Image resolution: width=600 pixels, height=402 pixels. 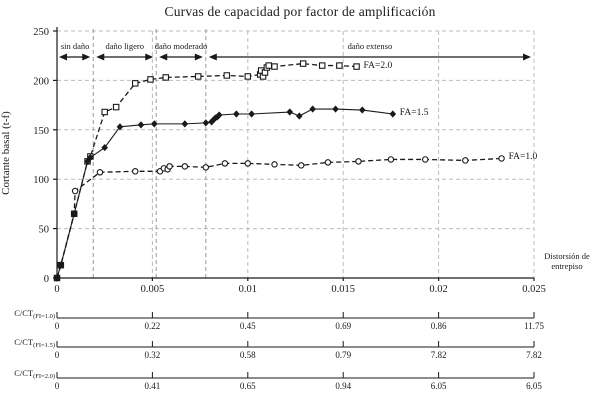 What do you see at coordinates (298, 381) in the screenshot?
I see `secondary-scale-3: 0 0.41 0.65 0.94 6.05 6.05` at bounding box center [298, 381].